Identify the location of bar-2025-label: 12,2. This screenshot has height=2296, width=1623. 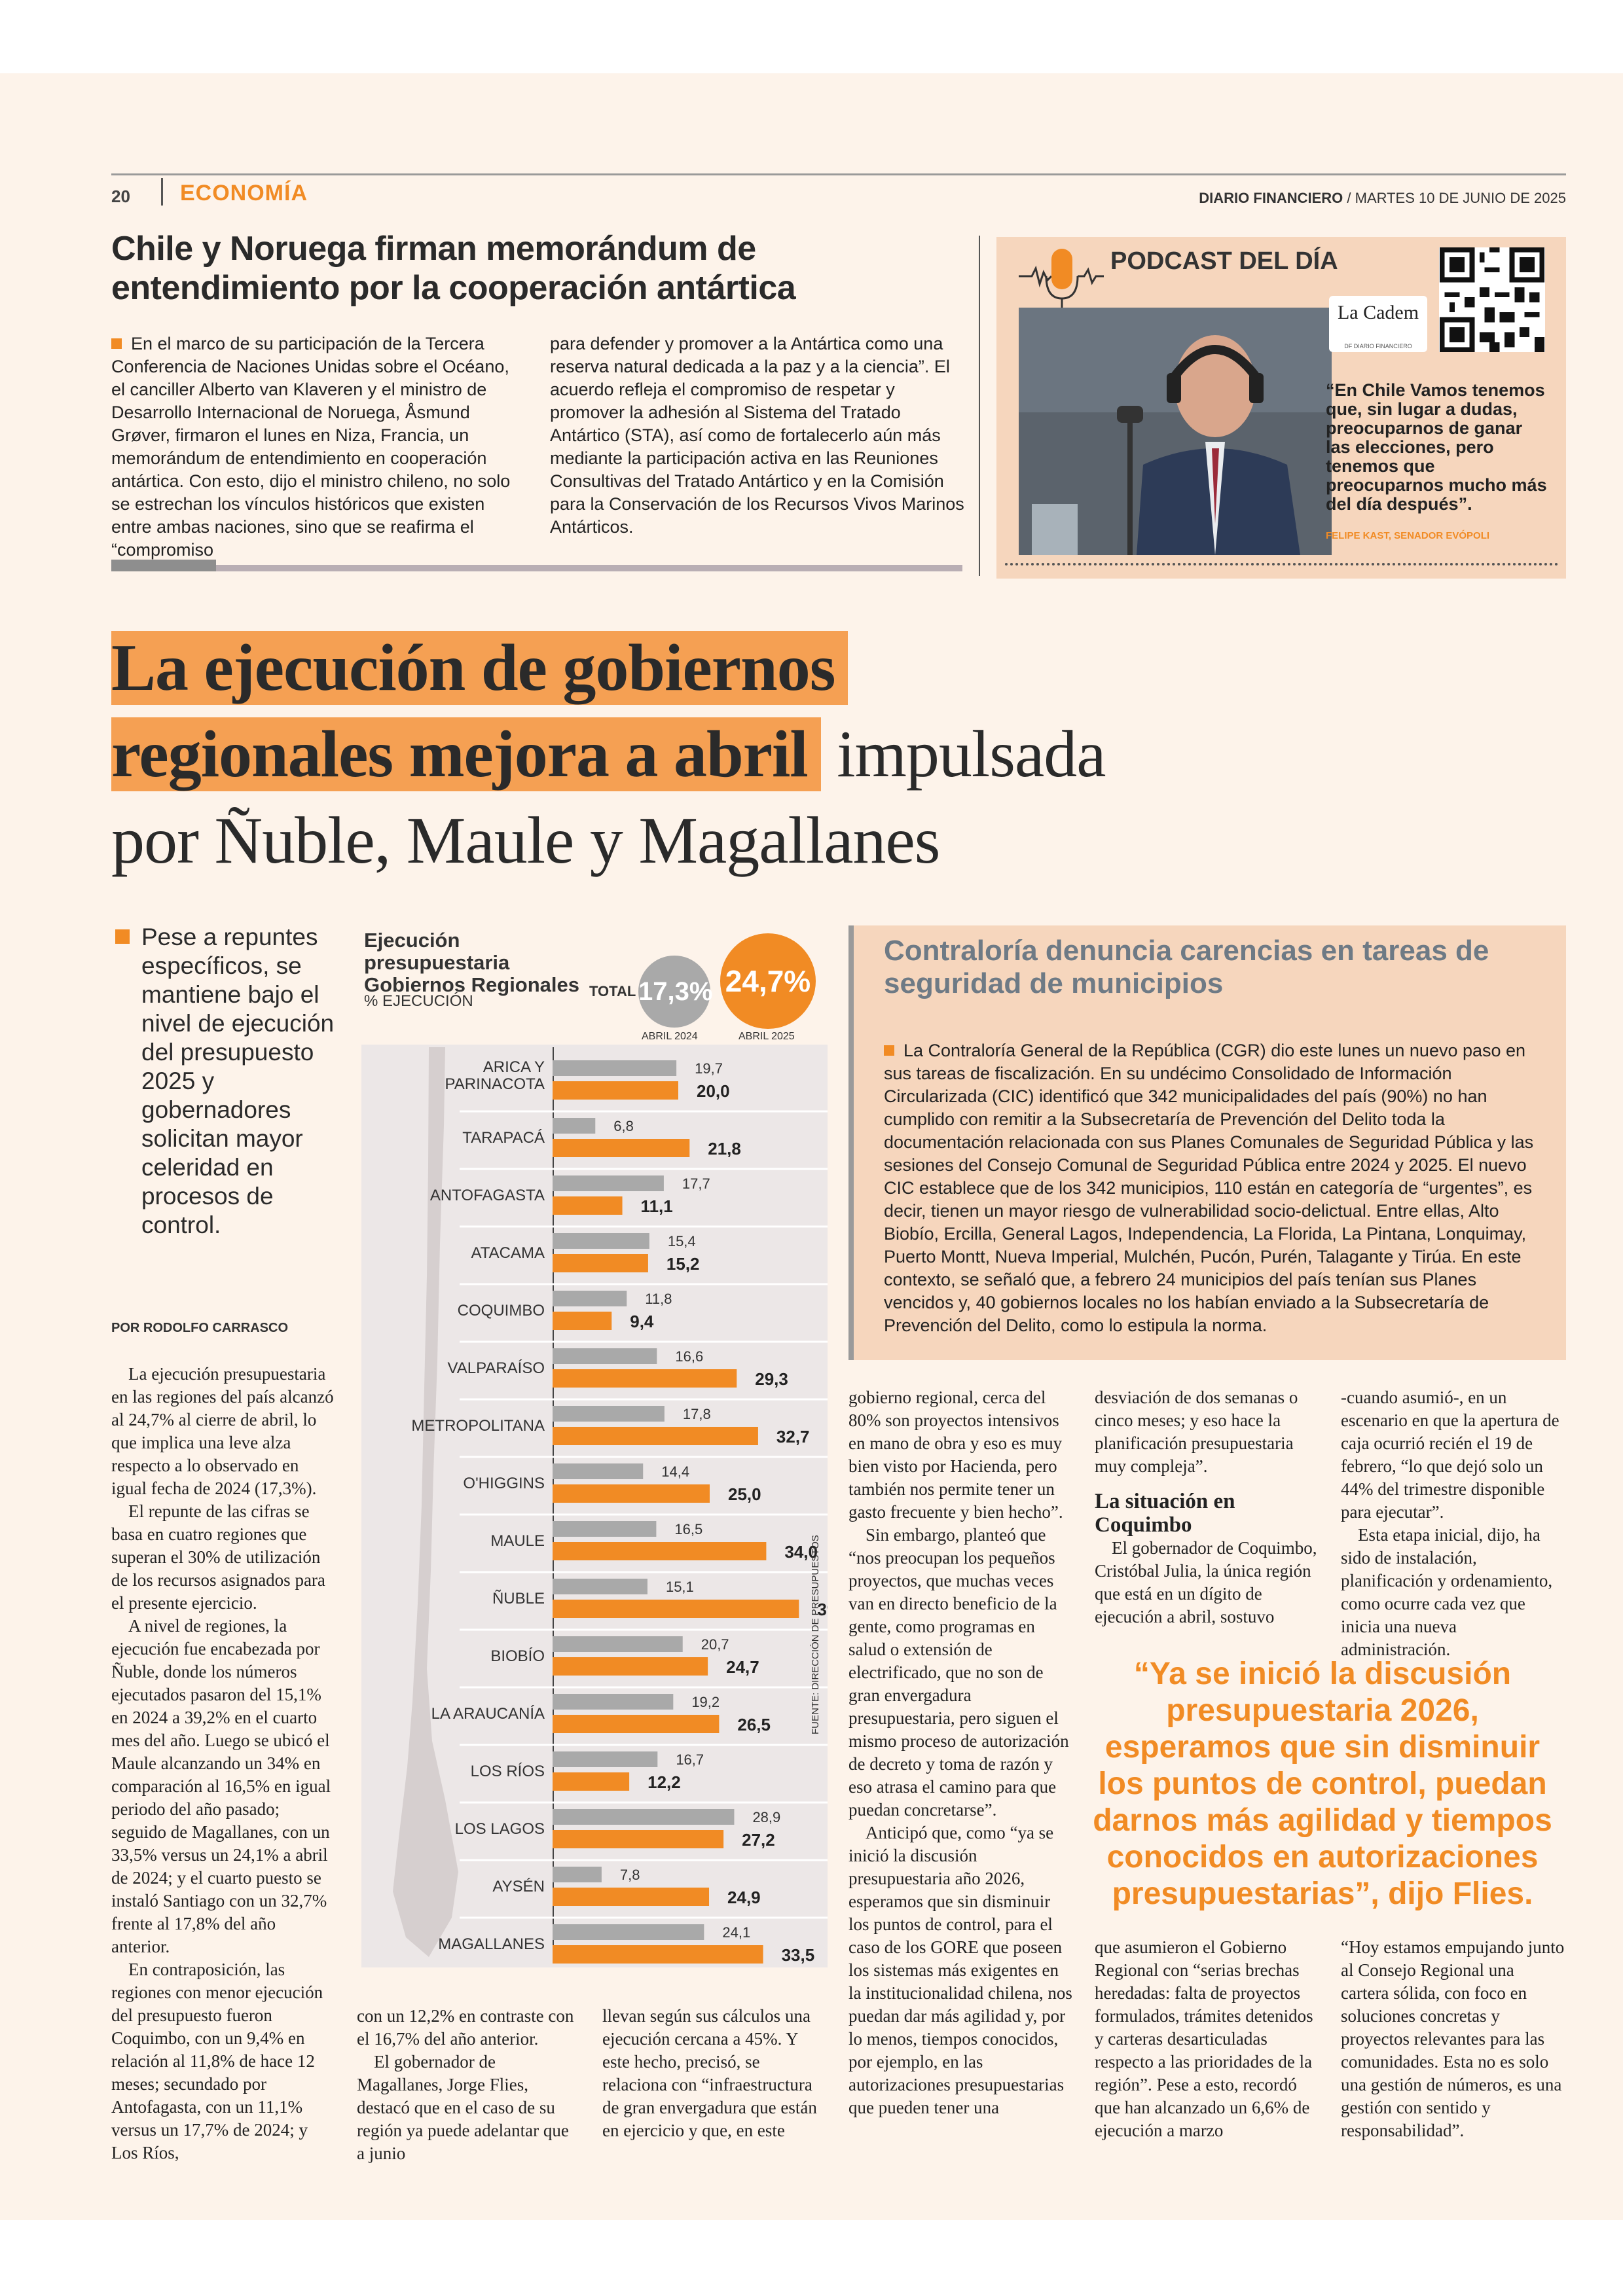
(664, 1782).